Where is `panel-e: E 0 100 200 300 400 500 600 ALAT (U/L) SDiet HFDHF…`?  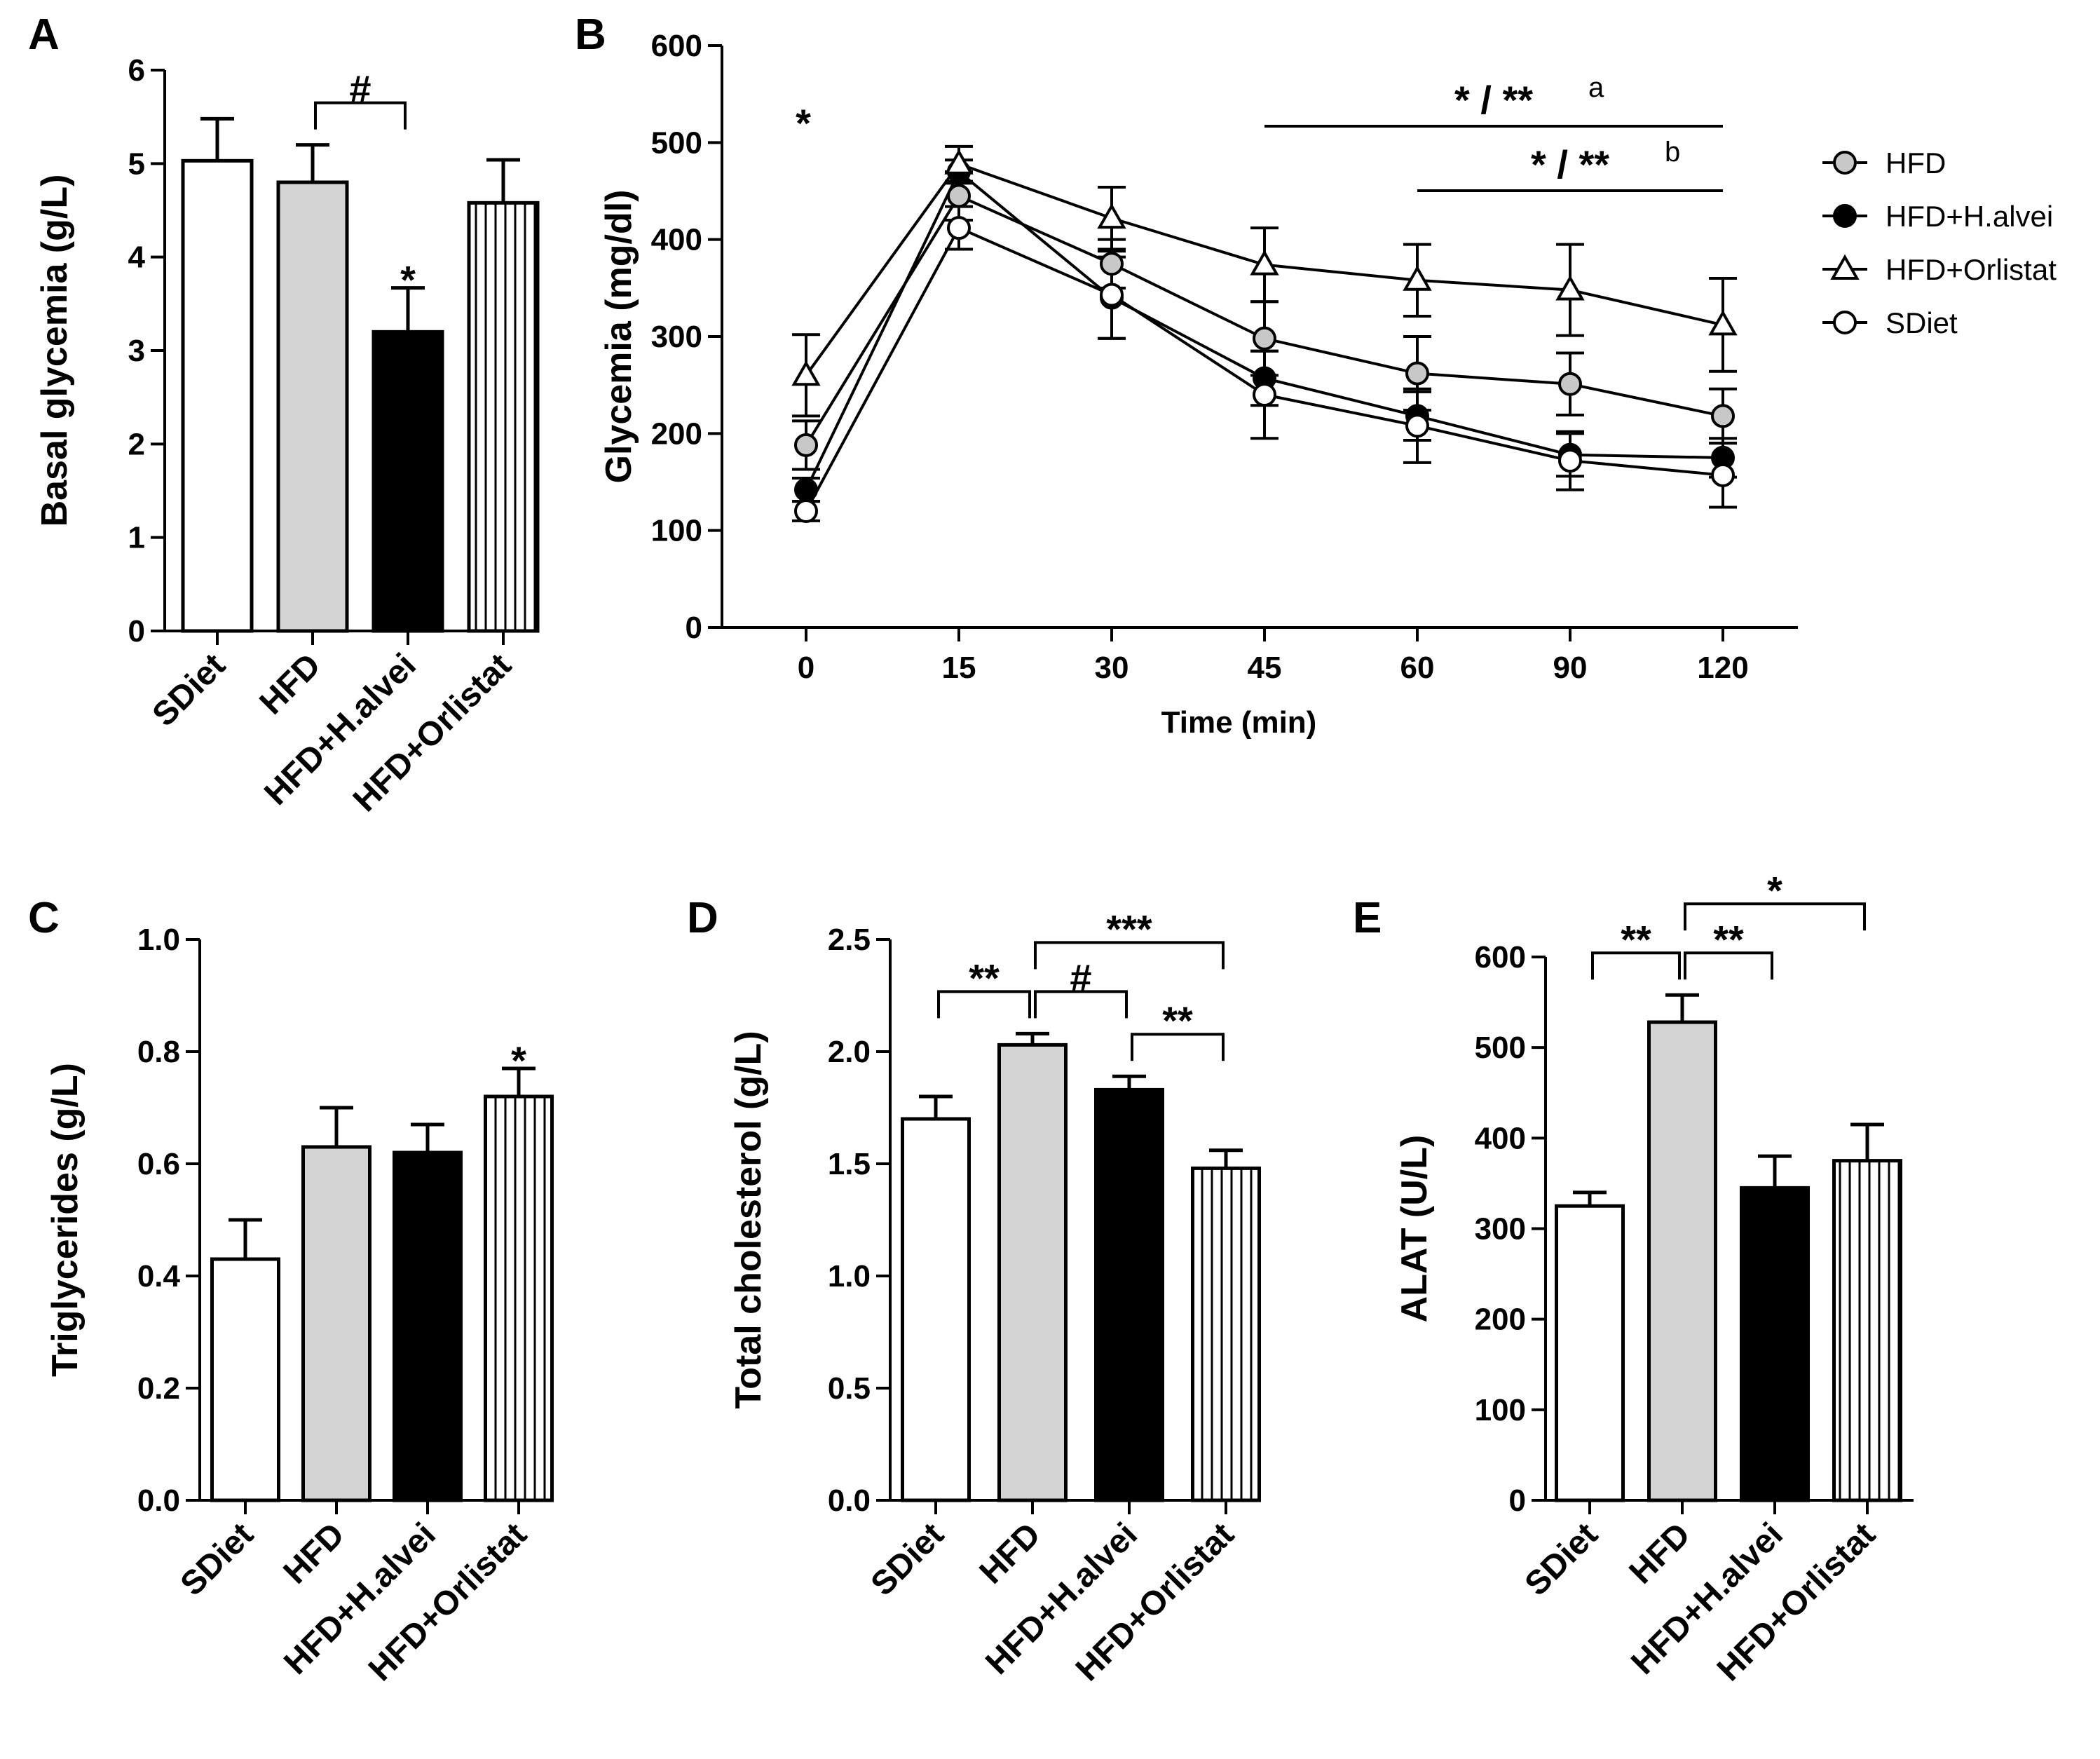 panel-e: E 0 100 200 300 400 500 600 ALAT (U/L) SDiet HFDHF… is located at coordinates (1633, 1278).